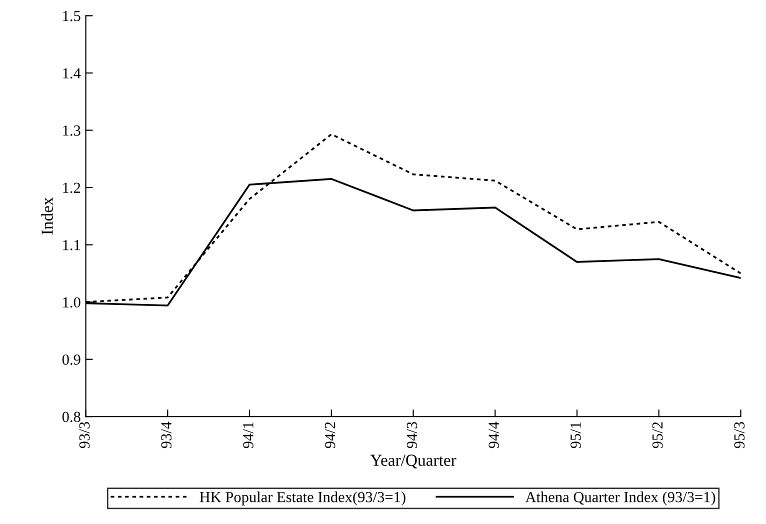 The width and height of the screenshot is (766, 524). What do you see at coordinates (71, 302) in the screenshot?
I see `y-tick-label: 1.0` at bounding box center [71, 302].